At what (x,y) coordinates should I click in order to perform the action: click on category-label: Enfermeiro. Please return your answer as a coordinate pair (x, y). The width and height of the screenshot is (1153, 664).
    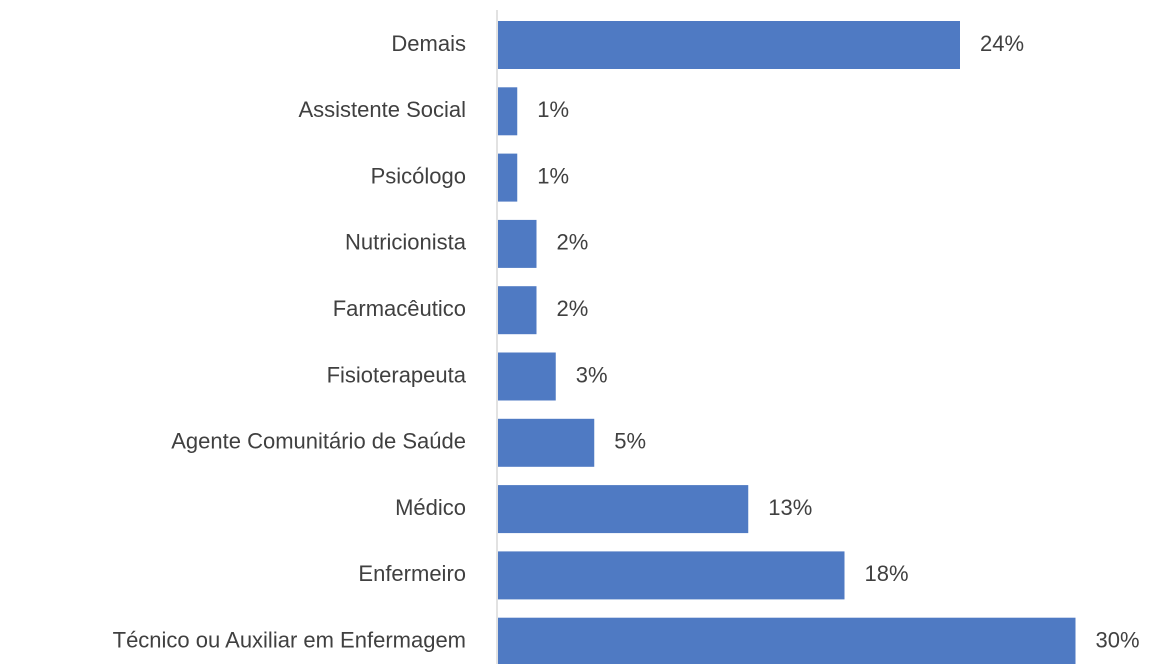
    Looking at the image, I should click on (412, 573).